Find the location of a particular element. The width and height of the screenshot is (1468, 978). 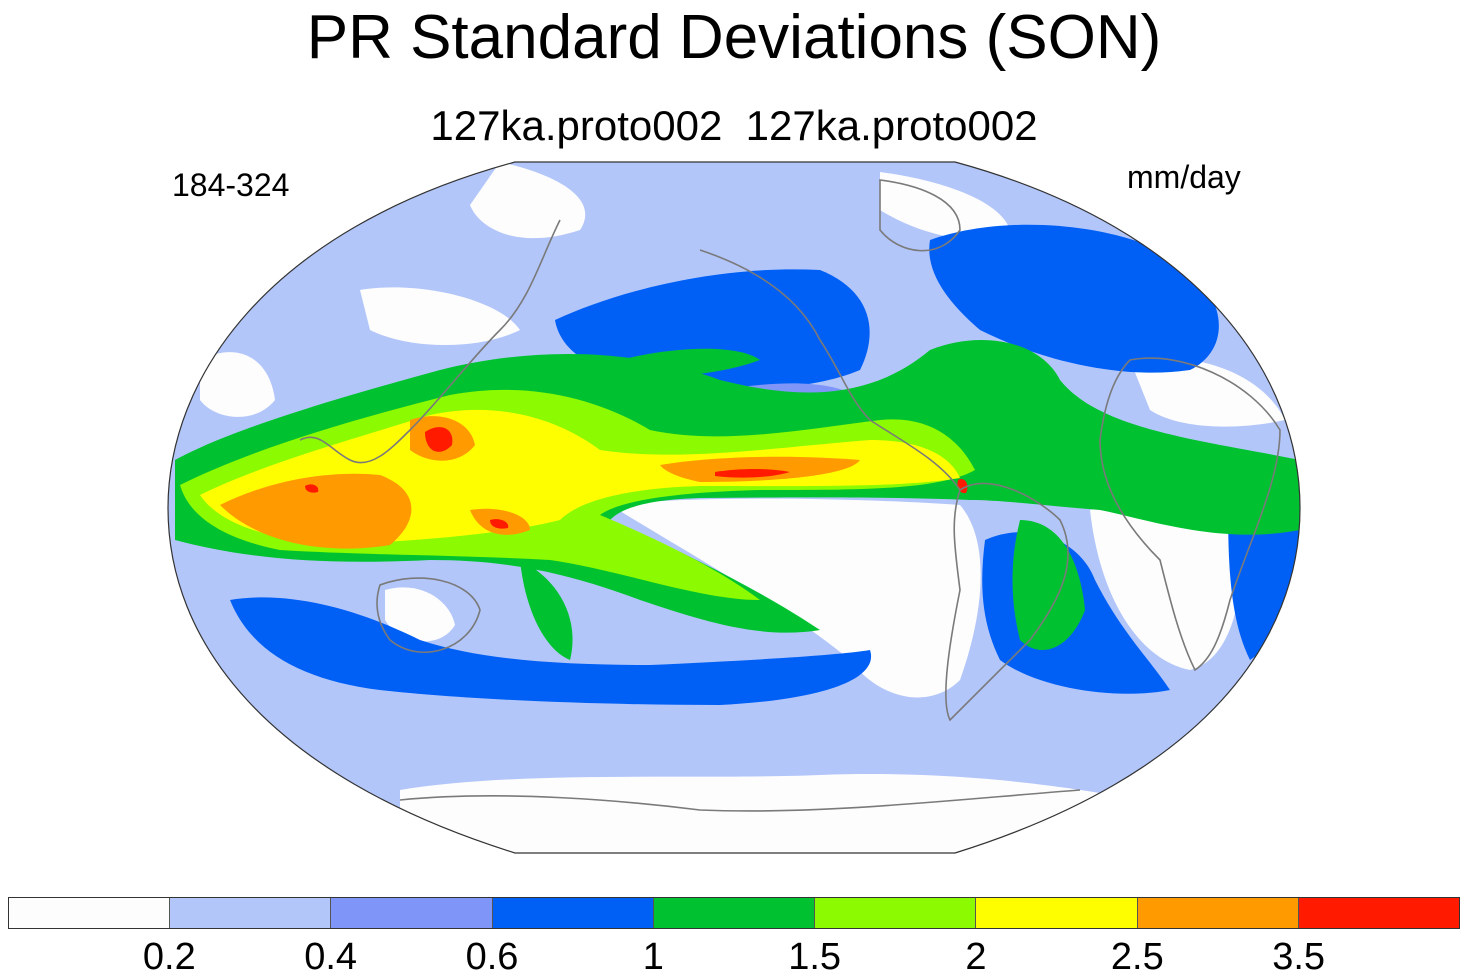

south-america-coastline is located at coordinates (1007, 602).